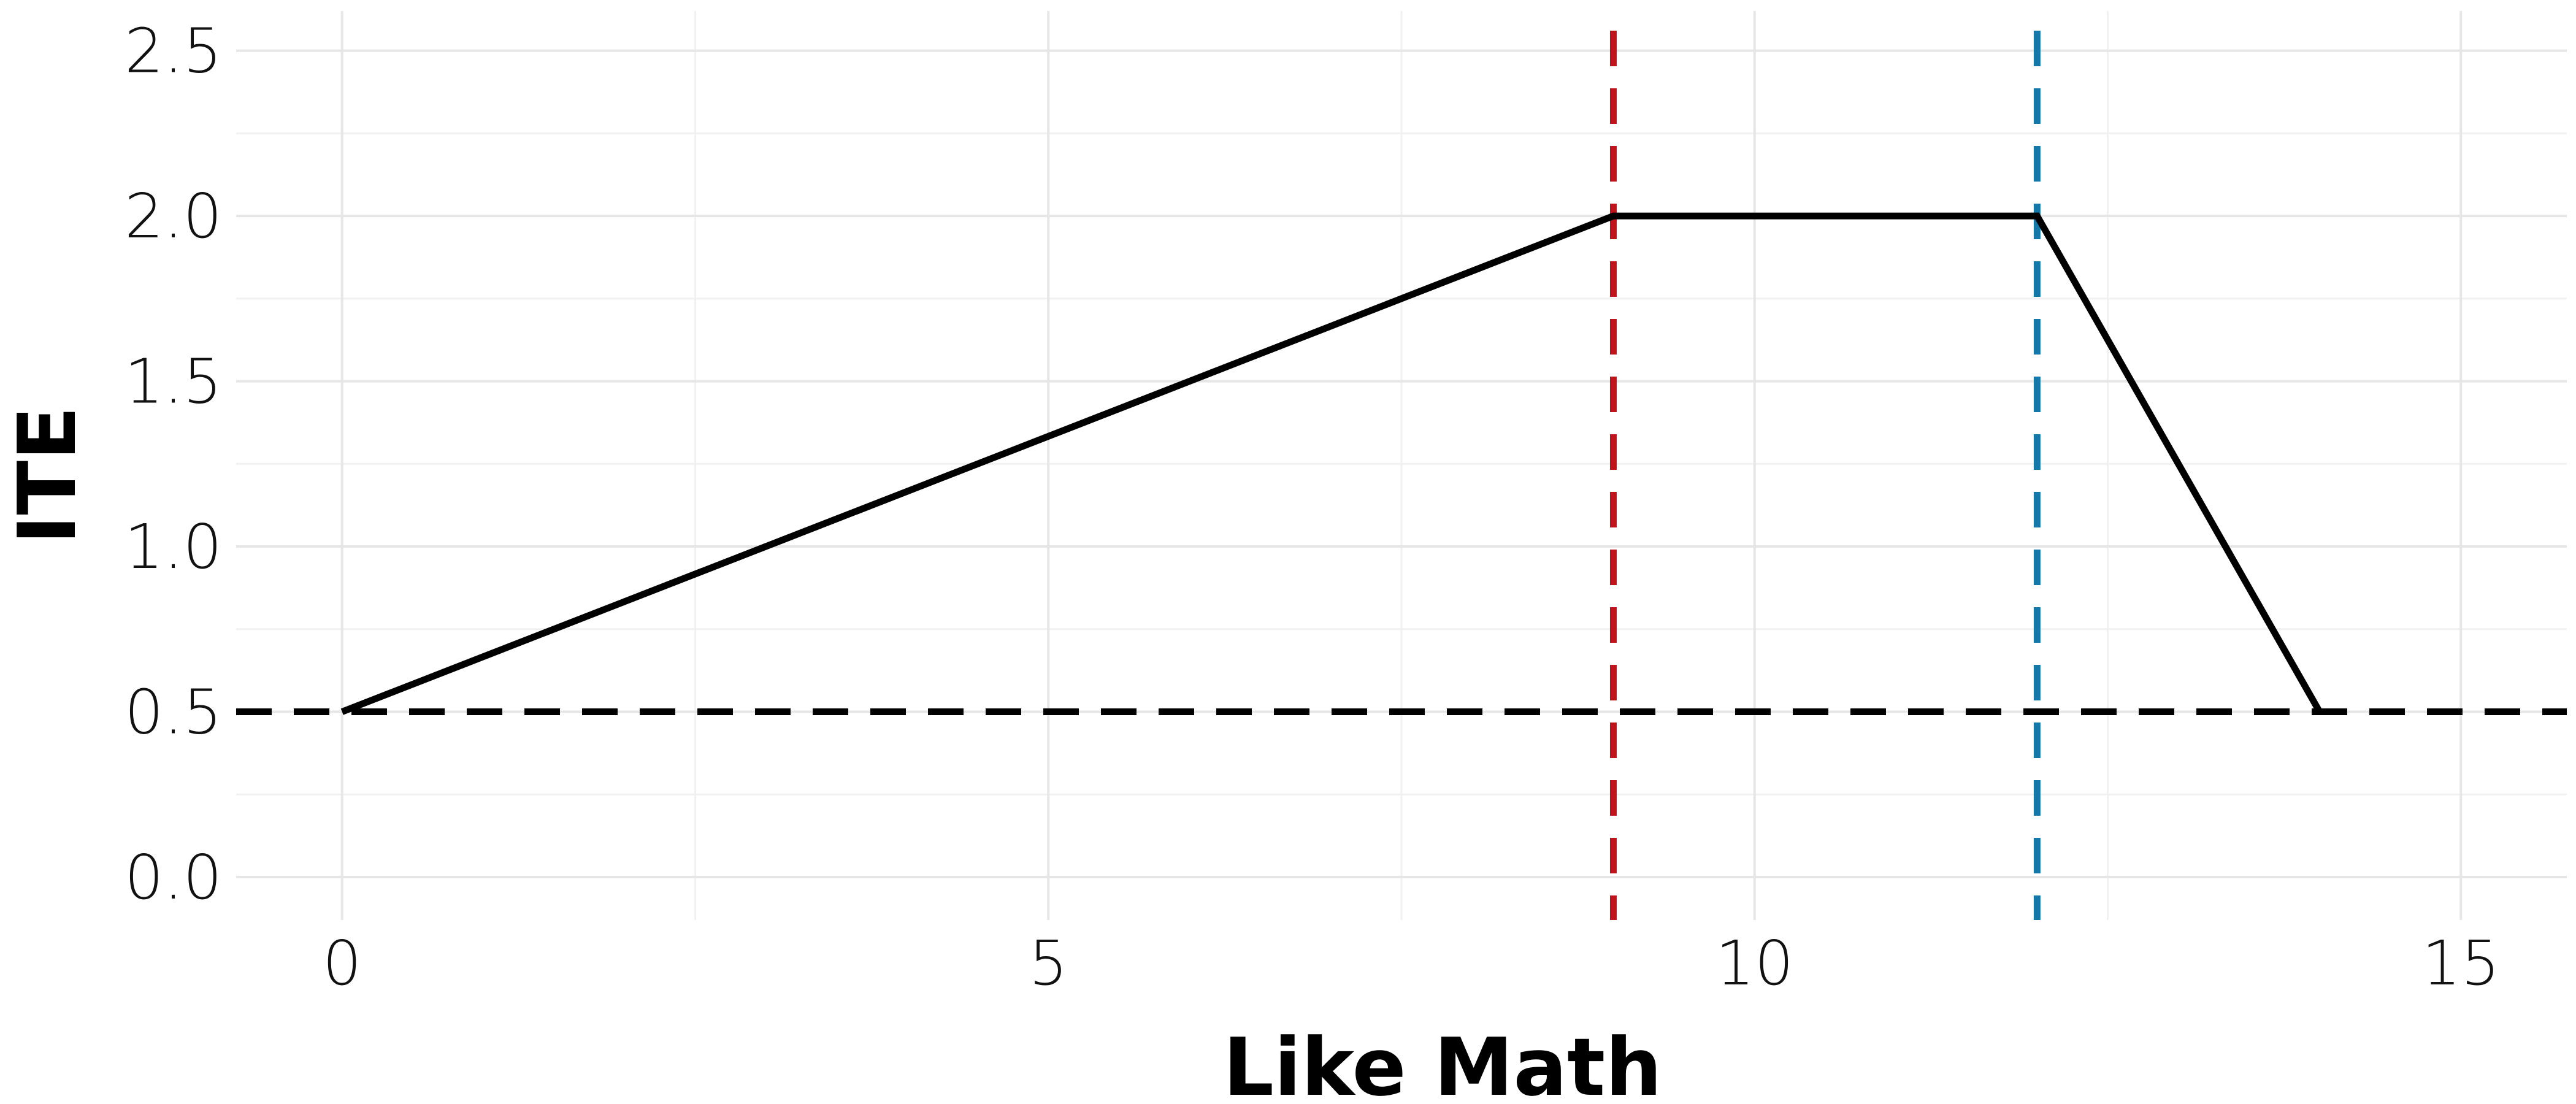 The height and width of the screenshot is (1104, 2576). I want to click on y-axis-ticks: 0.0 0.5 1.0 1.5 2.0 2.5, so click(173, 464).